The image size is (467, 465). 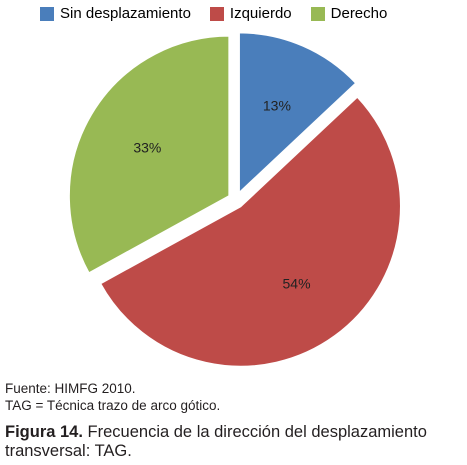 I want to click on abbreviation-note: TAG = Técnica trazo de arco gótico., so click(x=113, y=405).